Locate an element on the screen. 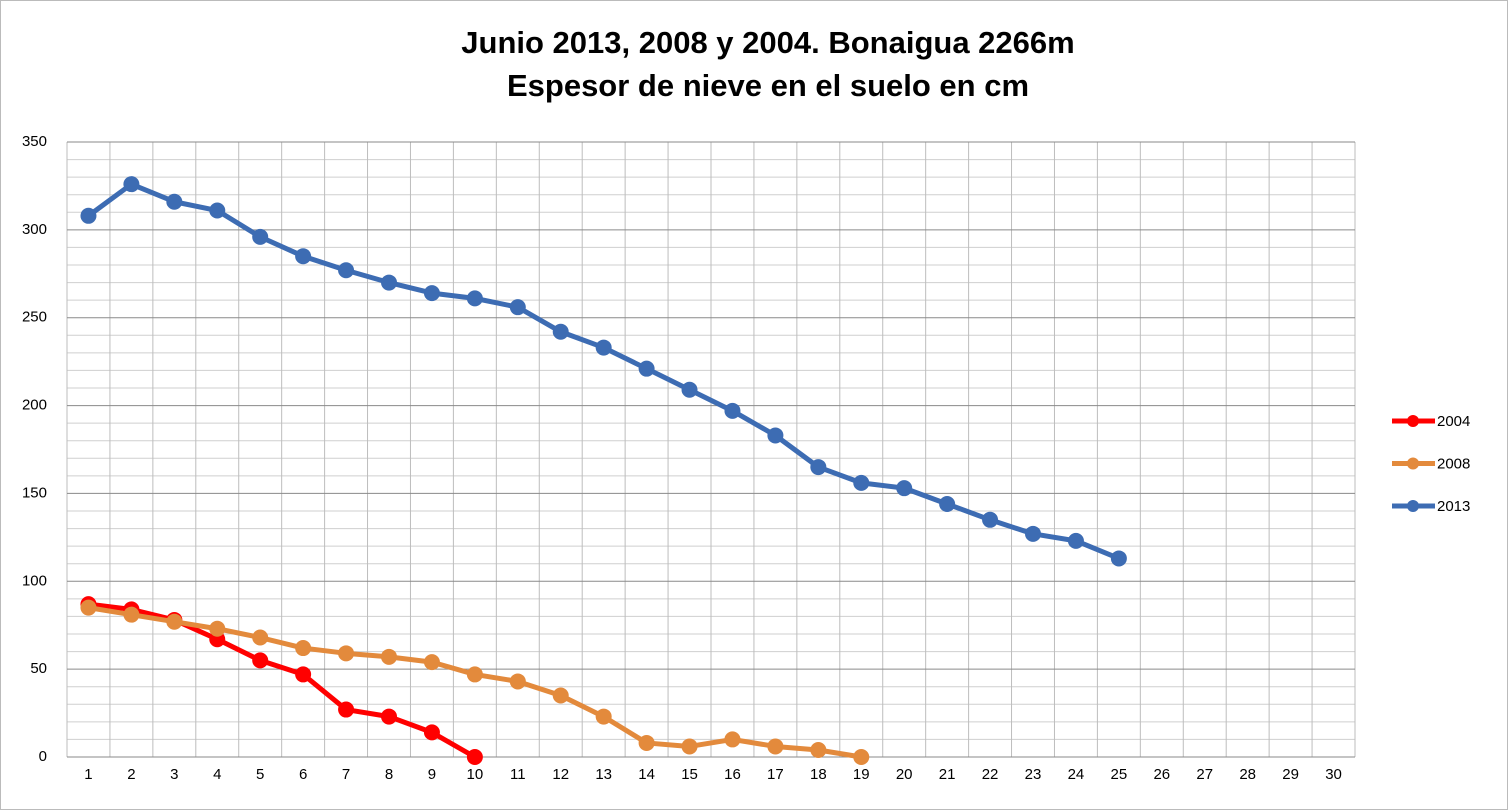 This screenshot has width=1509, height=811. y-tick-label: 0 is located at coordinates (43, 756).